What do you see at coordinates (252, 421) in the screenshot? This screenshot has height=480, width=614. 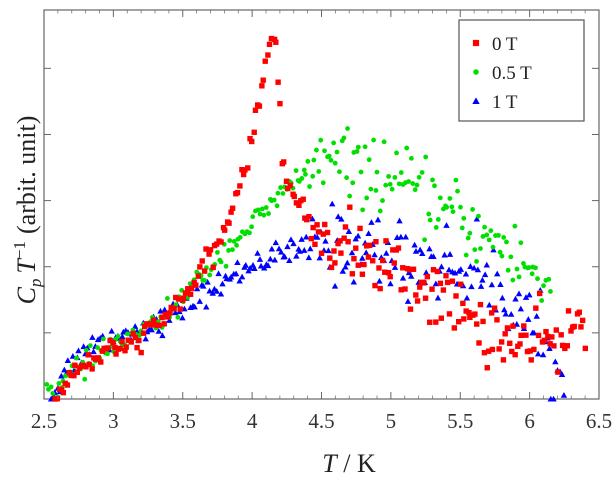 I see `x-tick-label: 4` at bounding box center [252, 421].